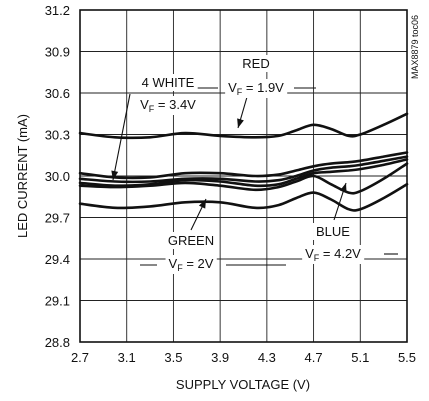  What do you see at coordinates (240, 123) in the screenshot?
I see `red-pointer-arrowhead` at bounding box center [240, 123].